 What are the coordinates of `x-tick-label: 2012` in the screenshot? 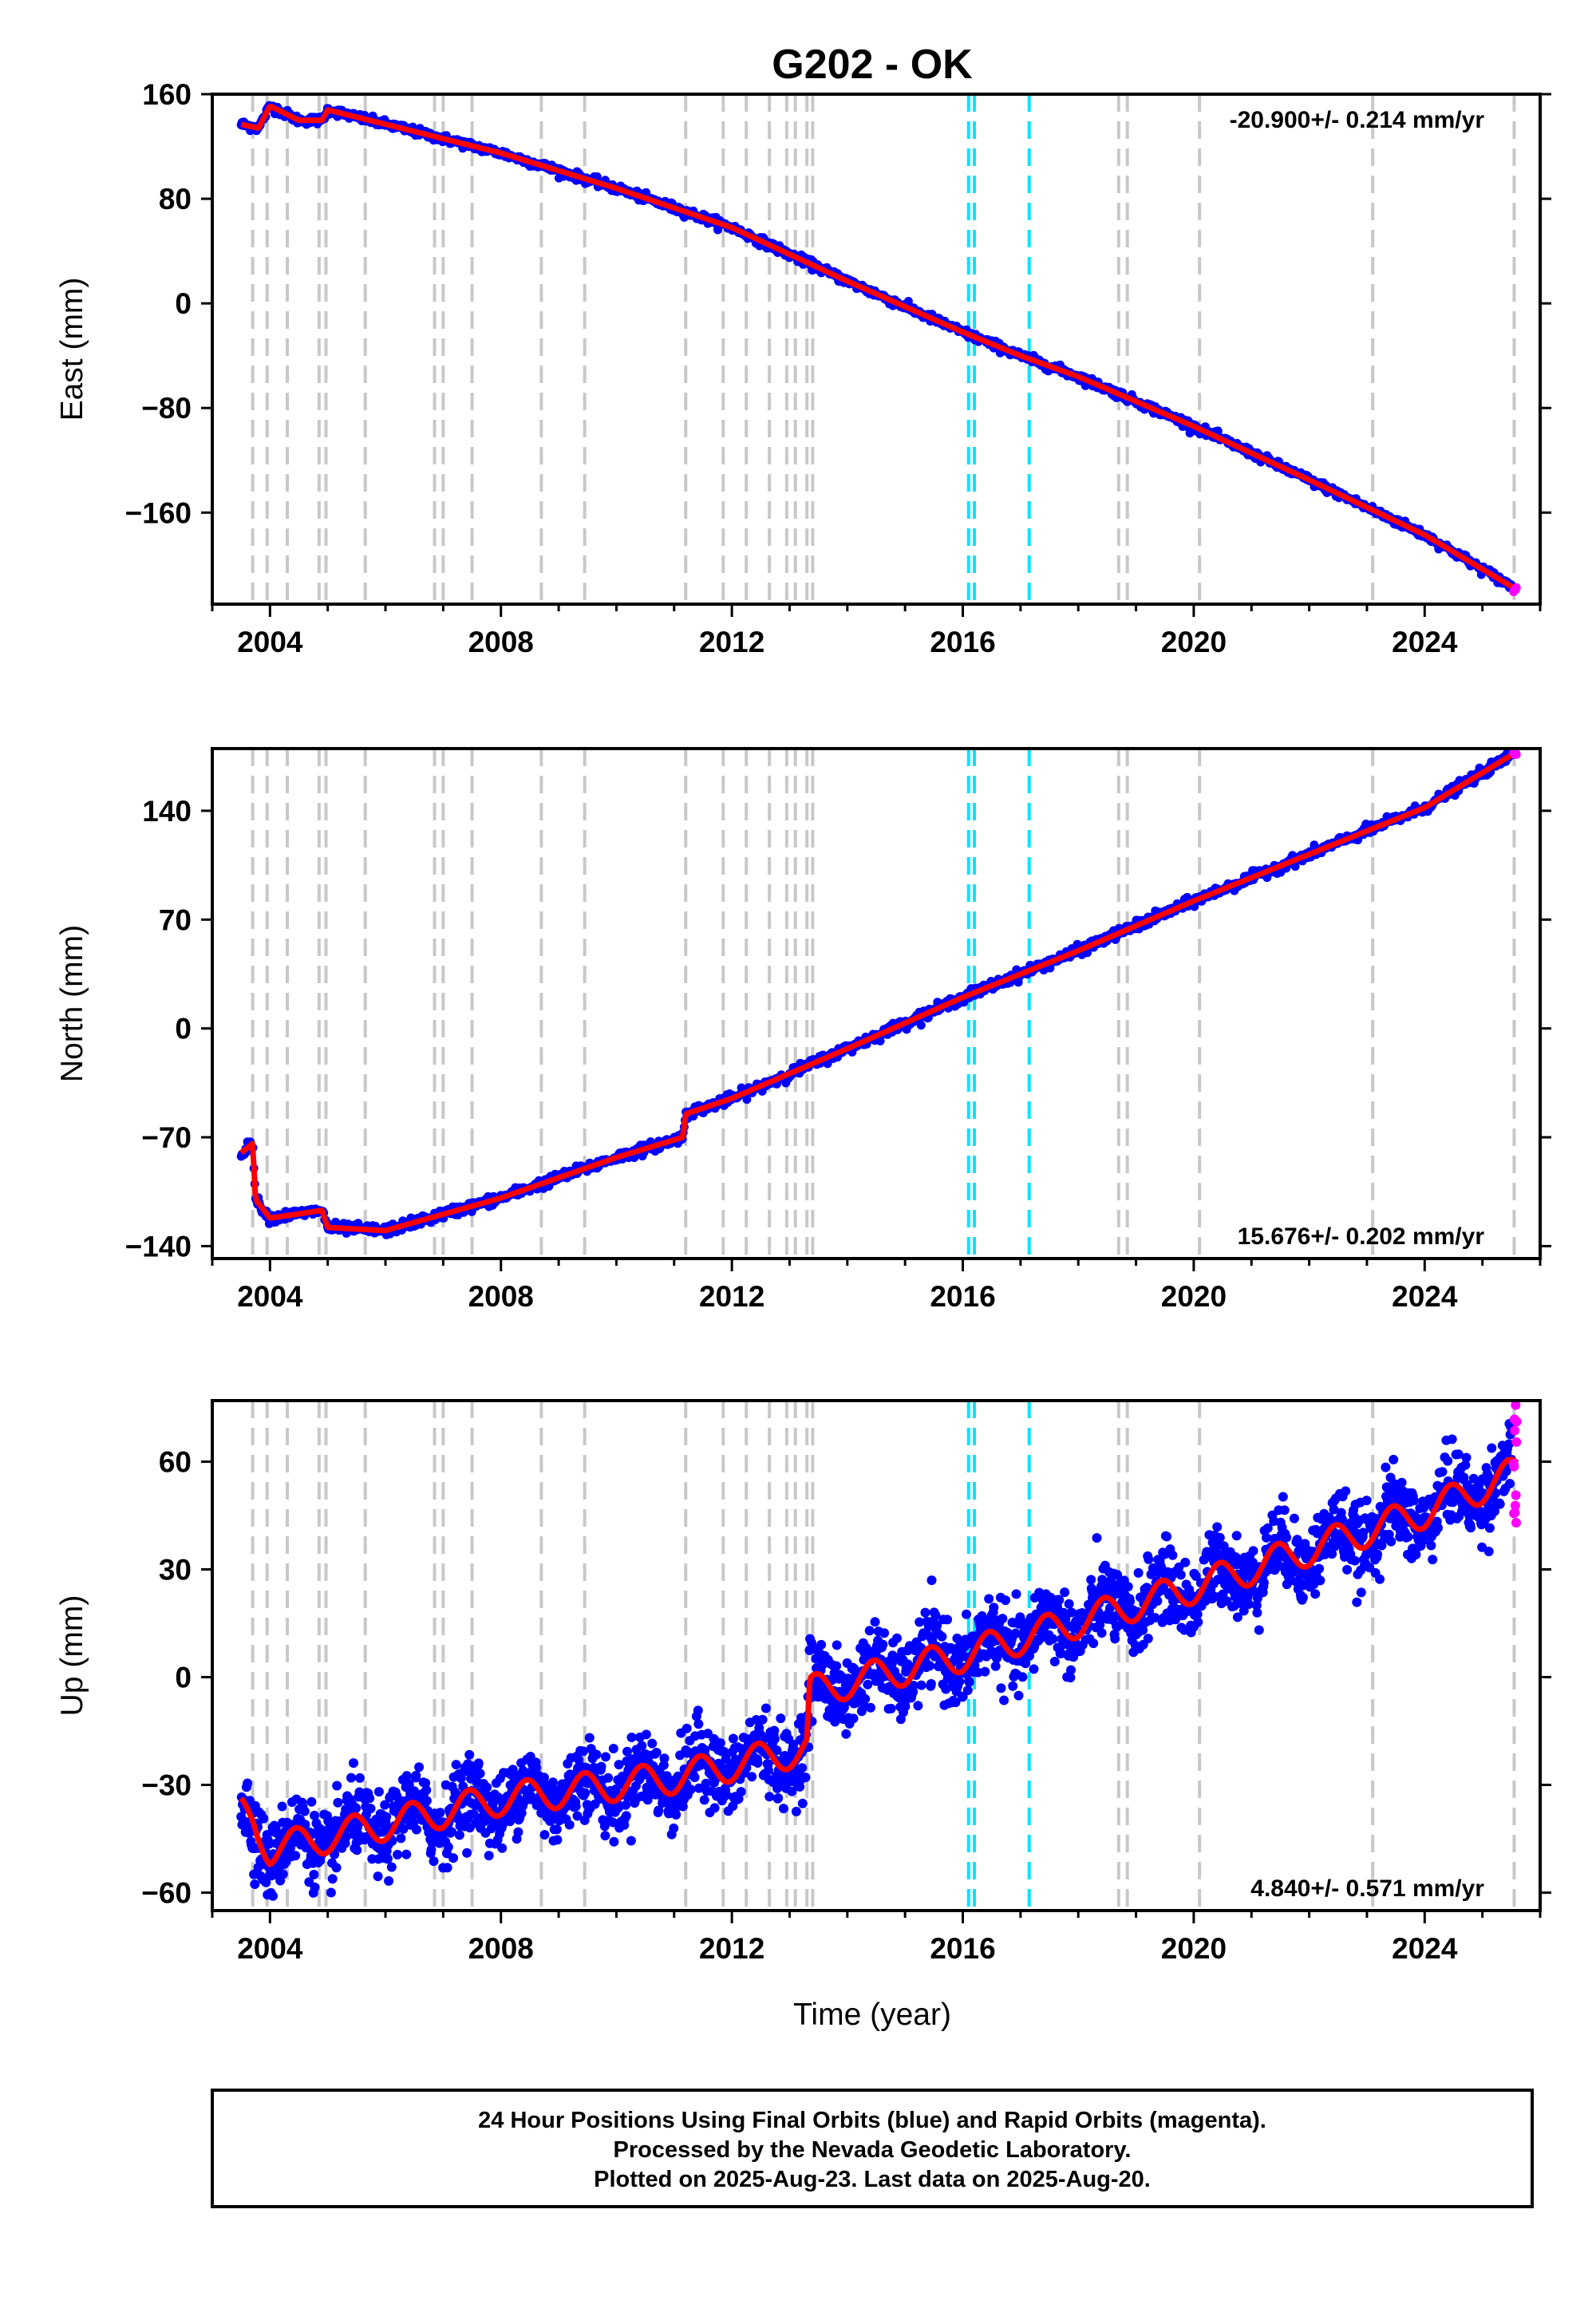 It's located at (731, 1296).